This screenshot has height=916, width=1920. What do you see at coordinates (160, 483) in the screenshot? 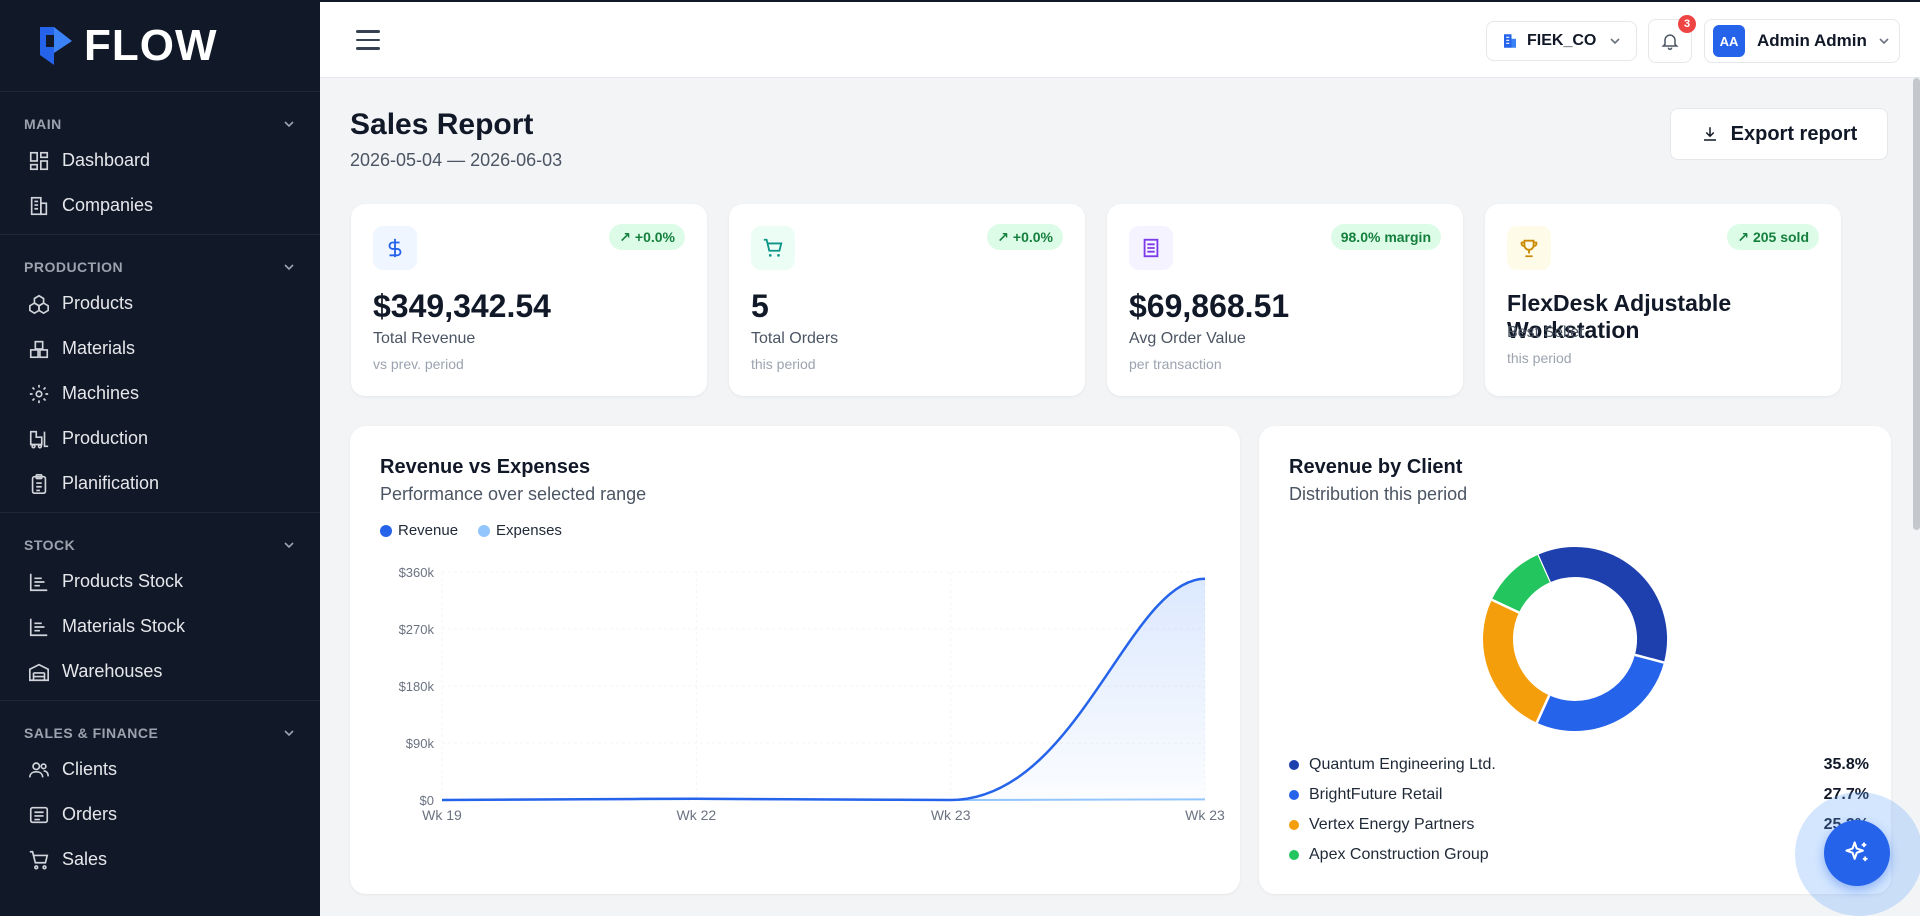
I see `sidebar-item-planification: Planification` at bounding box center [160, 483].